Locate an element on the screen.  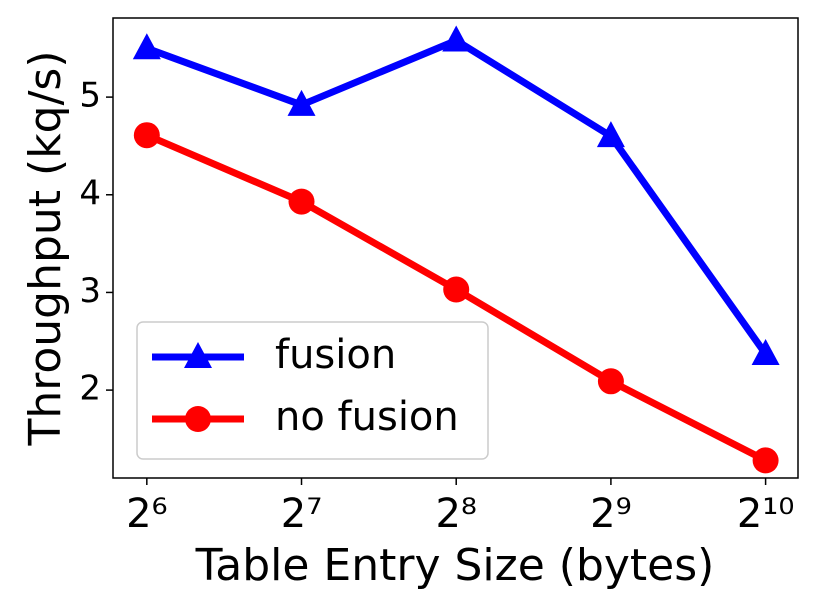
y-tick-label: 5 is located at coordinates (90, 96).